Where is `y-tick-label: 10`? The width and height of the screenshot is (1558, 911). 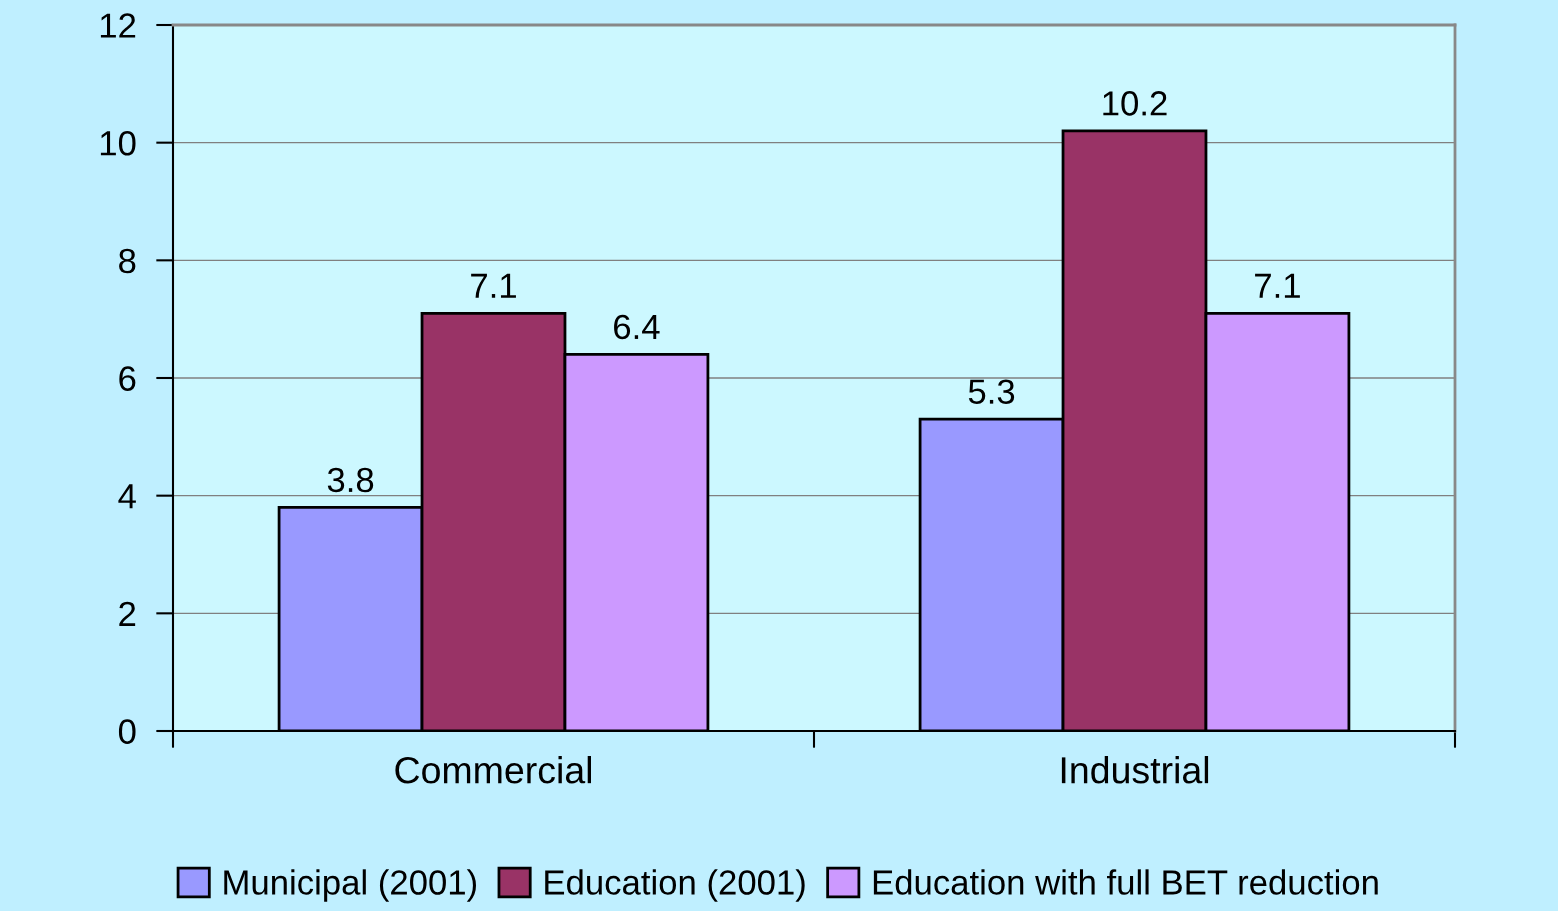 y-tick-label: 10 is located at coordinates (118, 143).